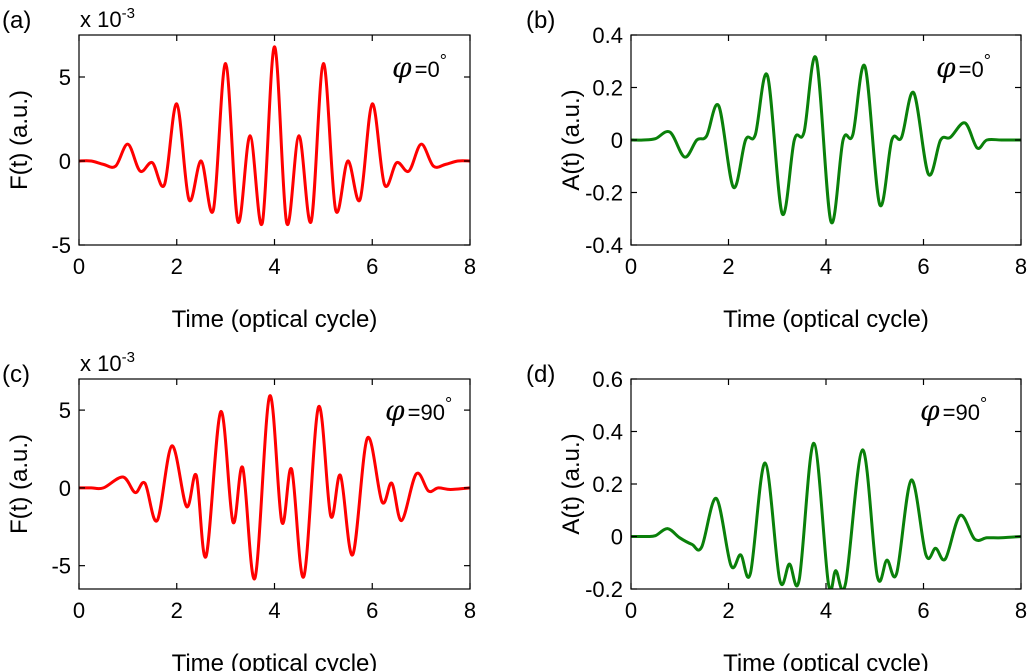 The width and height of the screenshot is (1031, 671). Describe the element at coordinates (604, 245) in the screenshot. I see `y-tick-label: -0.4` at that location.